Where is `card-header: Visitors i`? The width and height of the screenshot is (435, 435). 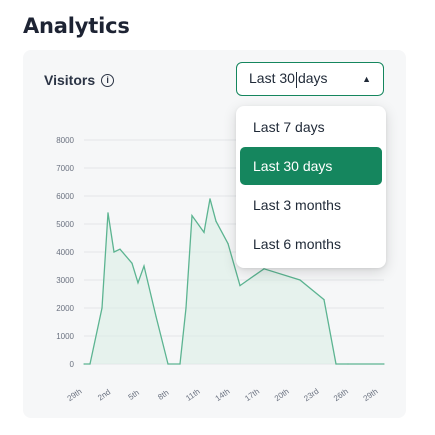
card-header: Visitors i is located at coordinates (79, 80).